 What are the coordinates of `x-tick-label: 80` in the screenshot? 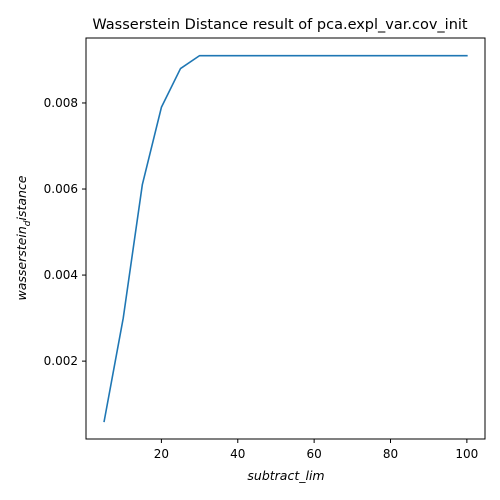 It's located at (390, 454).